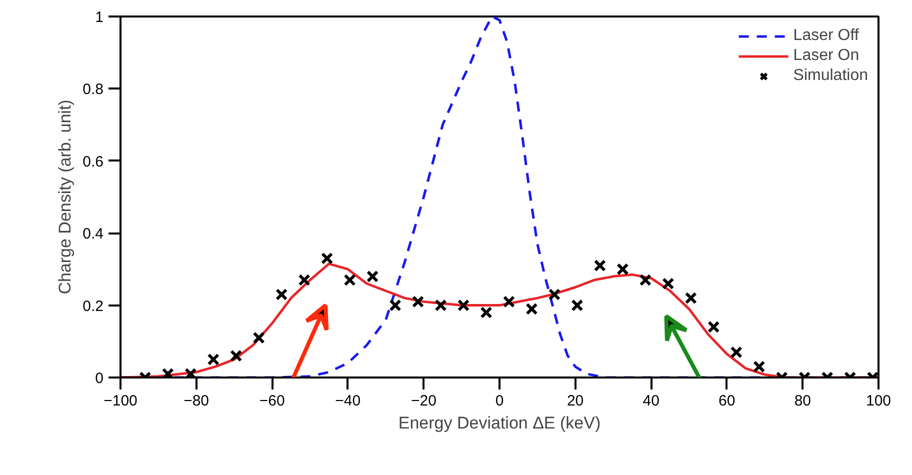 The image size is (912, 475). I want to click on x-tick-label: 0, so click(499, 401).